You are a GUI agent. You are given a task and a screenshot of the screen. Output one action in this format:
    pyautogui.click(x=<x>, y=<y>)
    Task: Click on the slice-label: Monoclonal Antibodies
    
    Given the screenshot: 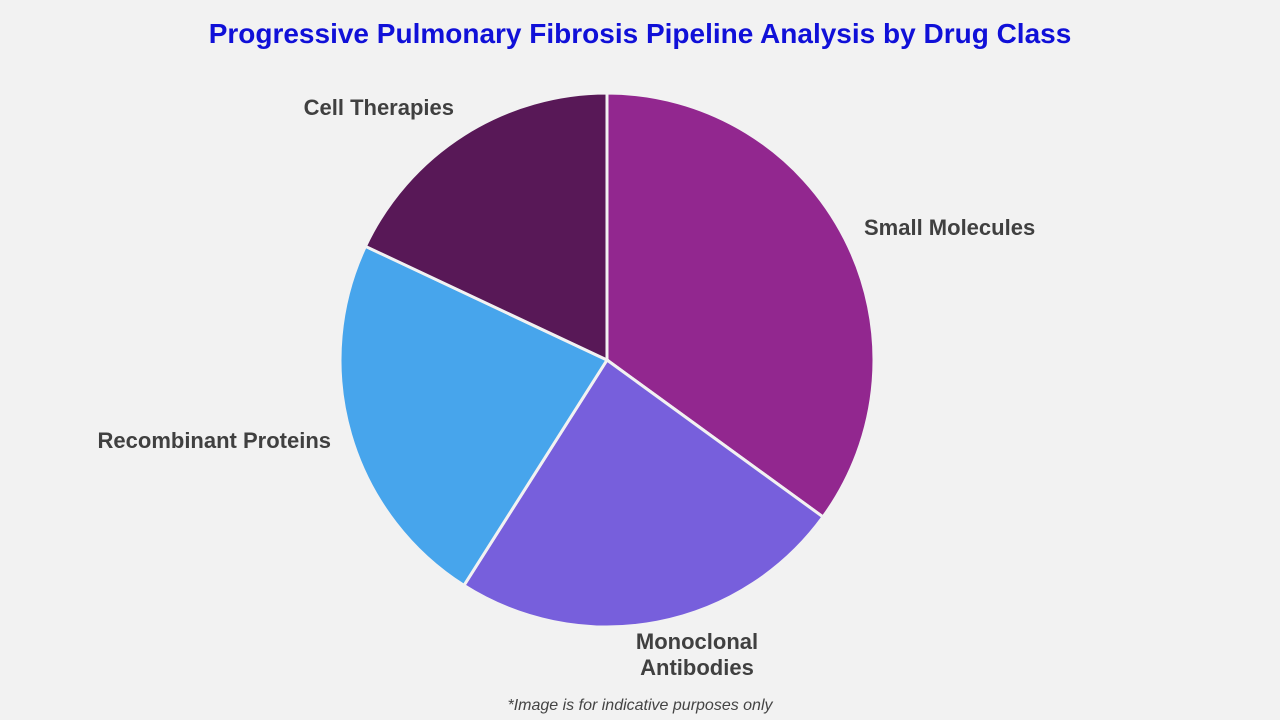 What is the action you would take?
    pyautogui.click(x=697, y=654)
    